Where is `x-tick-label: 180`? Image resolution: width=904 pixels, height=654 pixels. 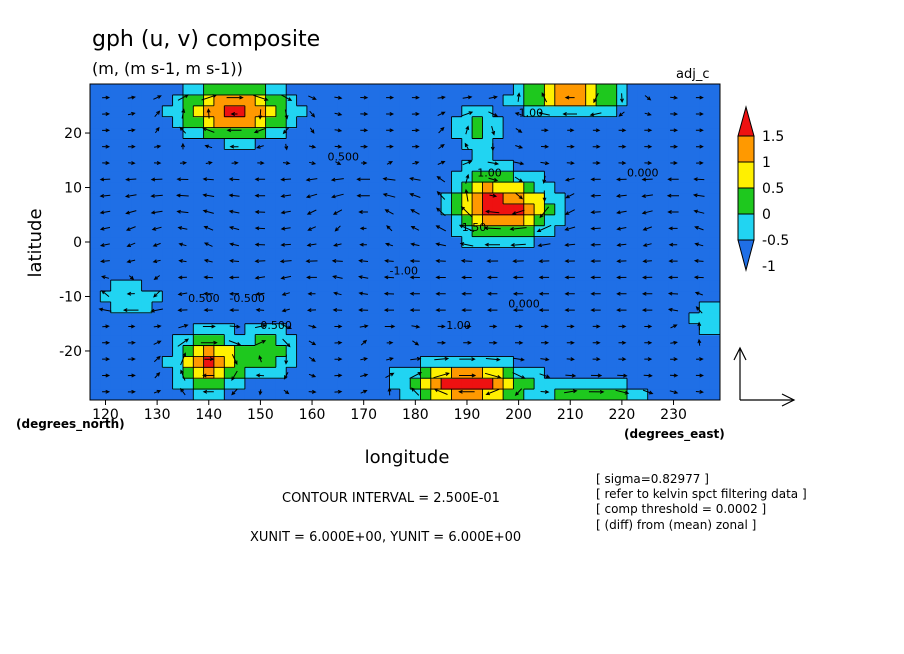
x-tick-label: 180 is located at coordinates (415, 415).